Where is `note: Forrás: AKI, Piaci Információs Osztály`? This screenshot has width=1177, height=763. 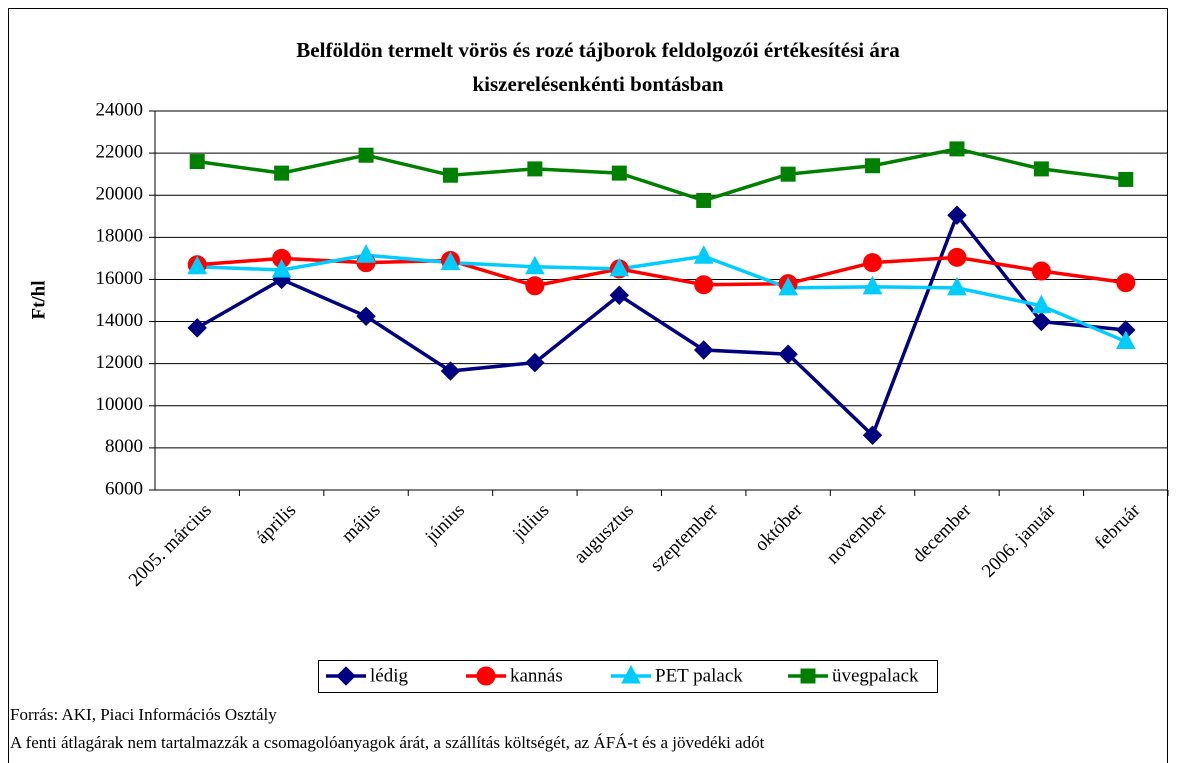 note: Forrás: AKI, Piaci Információs Osztály is located at coordinates (143, 714).